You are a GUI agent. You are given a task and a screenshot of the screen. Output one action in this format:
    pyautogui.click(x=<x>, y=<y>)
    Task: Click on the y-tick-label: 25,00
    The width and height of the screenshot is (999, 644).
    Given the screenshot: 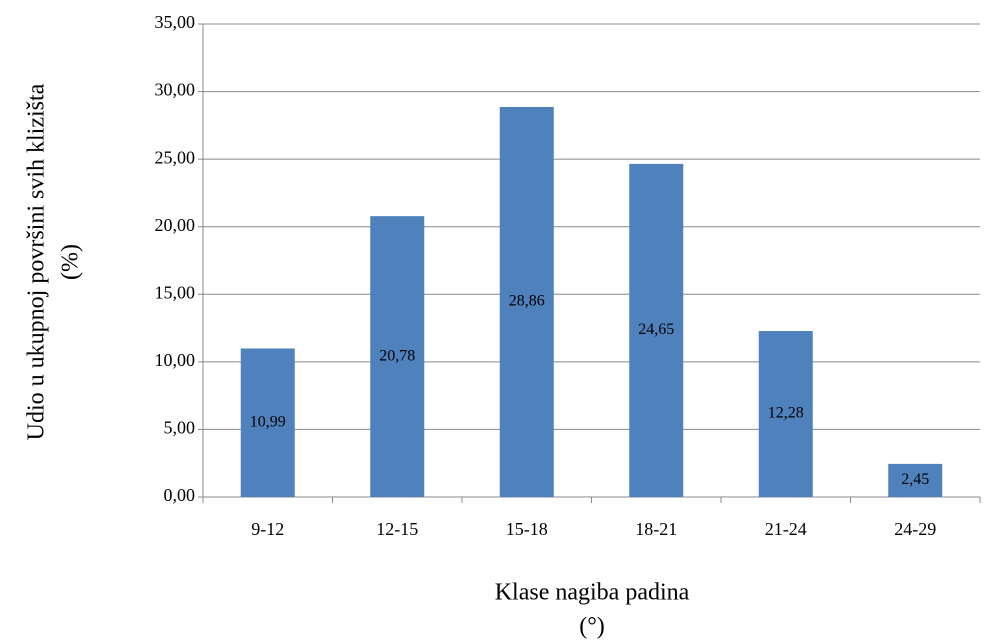 What is the action you would take?
    pyautogui.click(x=175, y=157)
    